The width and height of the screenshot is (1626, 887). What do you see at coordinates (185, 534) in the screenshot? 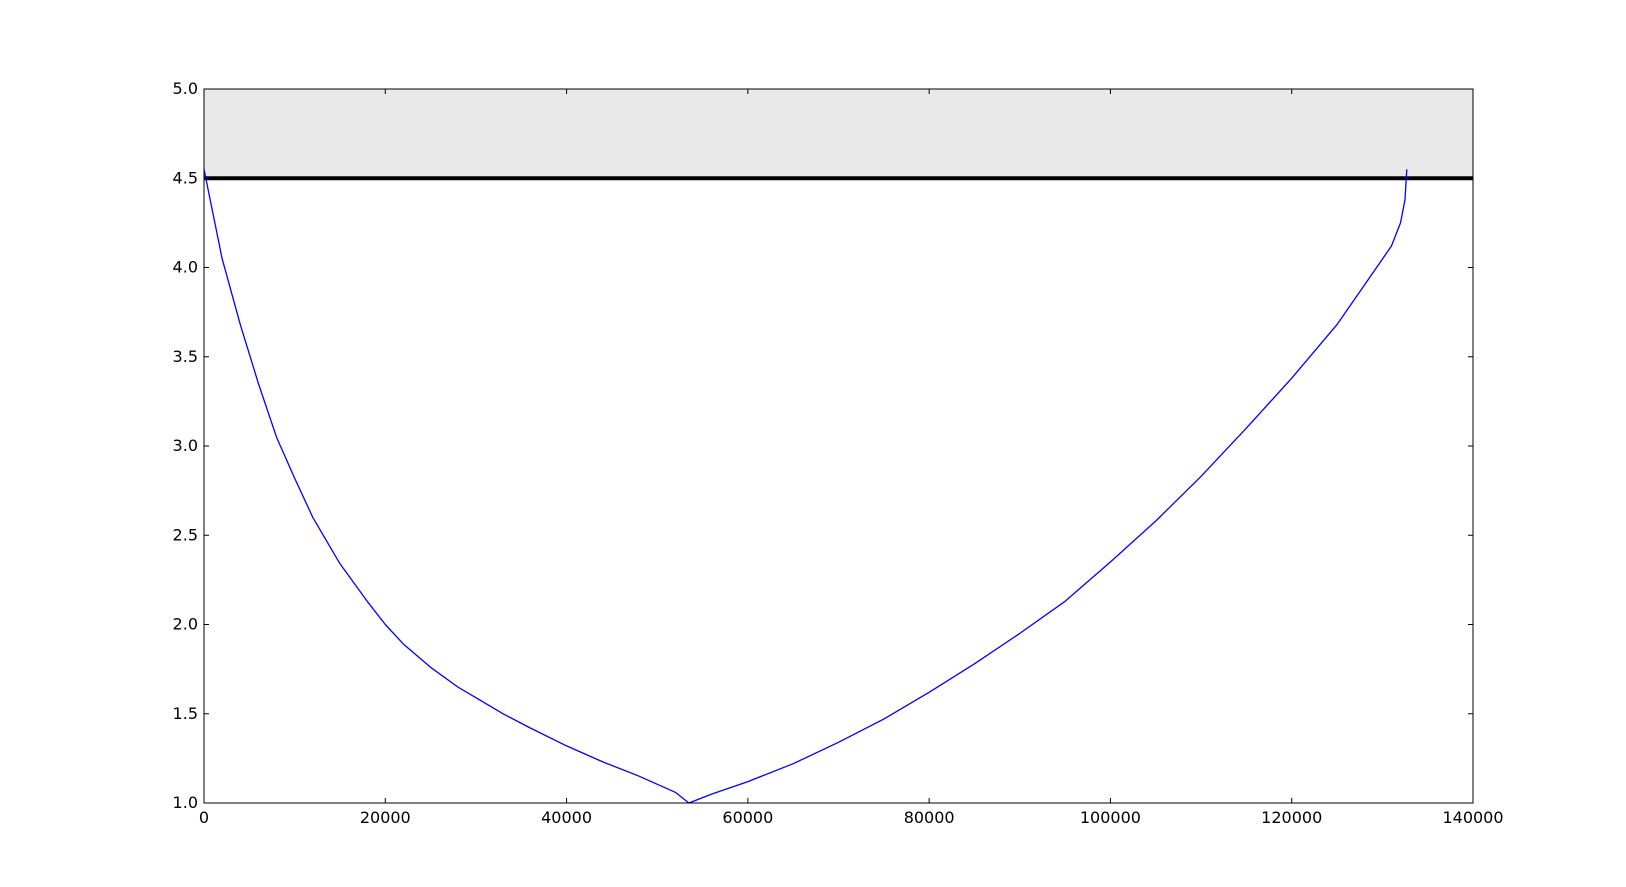
I see `y-tick-label: 2.5` at bounding box center [185, 534].